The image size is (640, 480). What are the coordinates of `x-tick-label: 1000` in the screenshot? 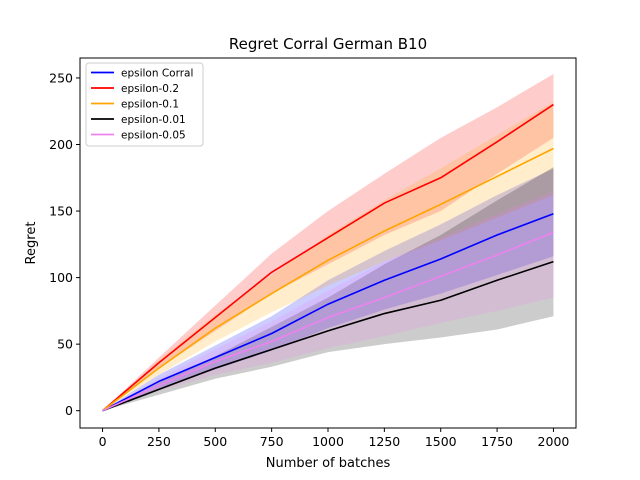 It's located at (328, 441).